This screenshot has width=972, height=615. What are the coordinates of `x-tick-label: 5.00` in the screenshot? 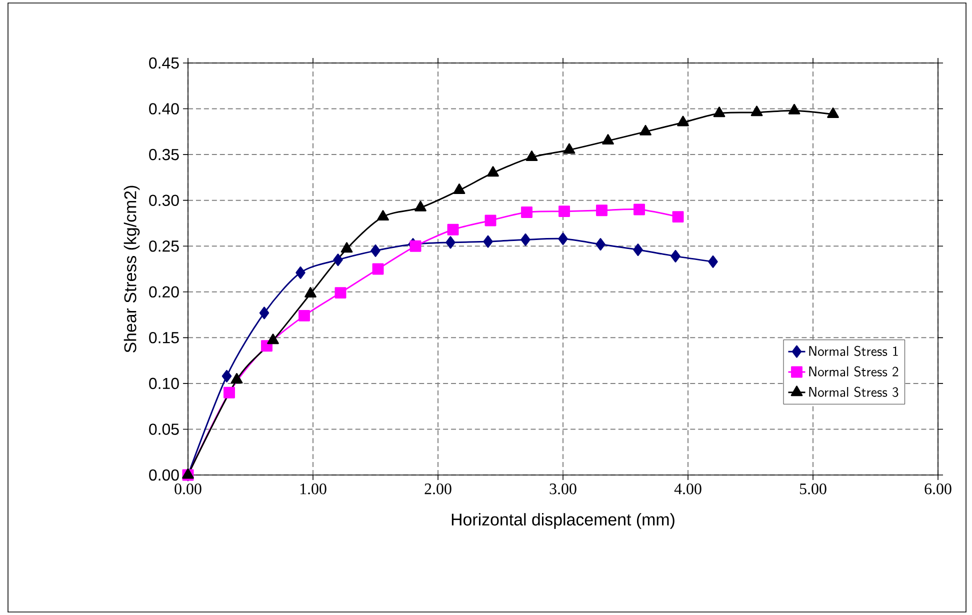 It's located at (813, 489).